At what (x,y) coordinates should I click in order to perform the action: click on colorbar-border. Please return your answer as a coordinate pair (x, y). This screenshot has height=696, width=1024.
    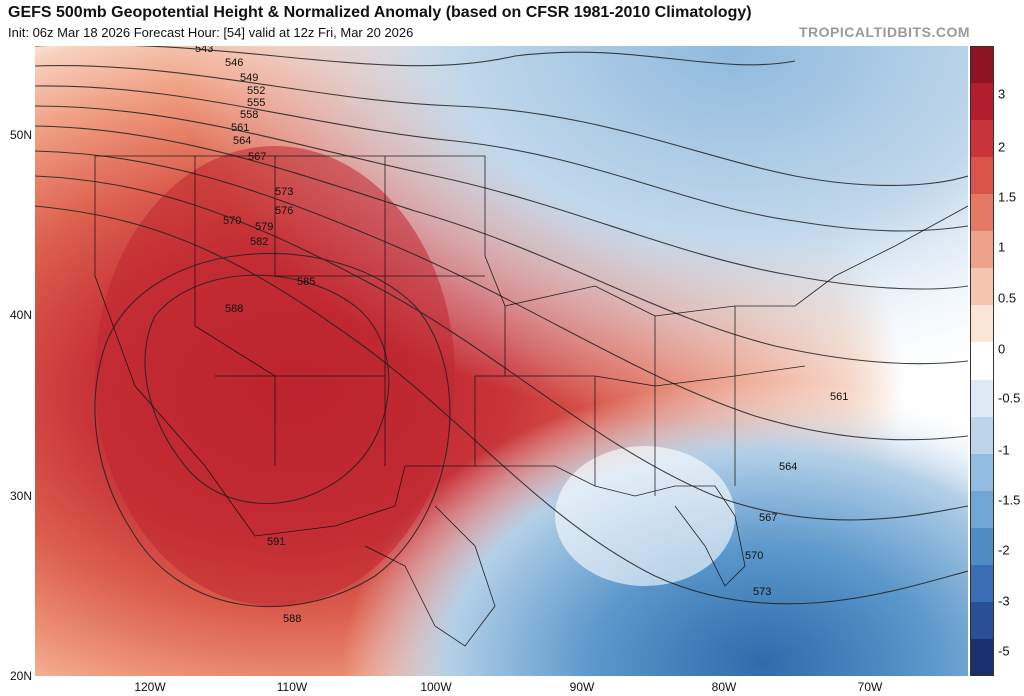
    Looking at the image, I should click on (982, 361).